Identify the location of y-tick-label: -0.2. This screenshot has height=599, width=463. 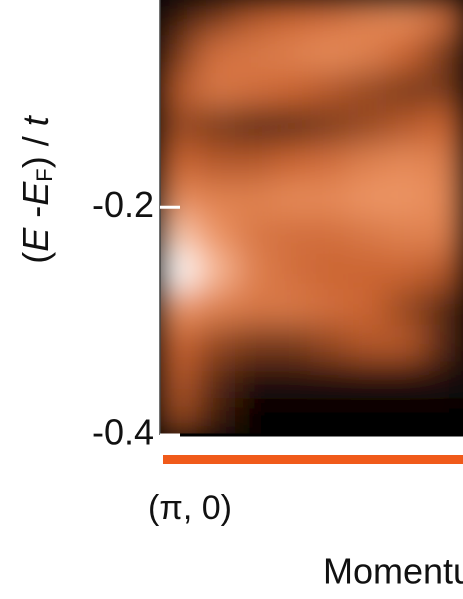
(123, 204).